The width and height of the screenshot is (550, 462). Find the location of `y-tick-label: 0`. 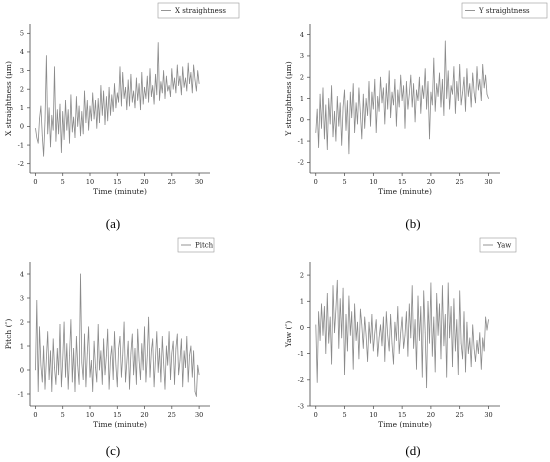

y-tick-label: 0 is located at coordinates (22, 370).